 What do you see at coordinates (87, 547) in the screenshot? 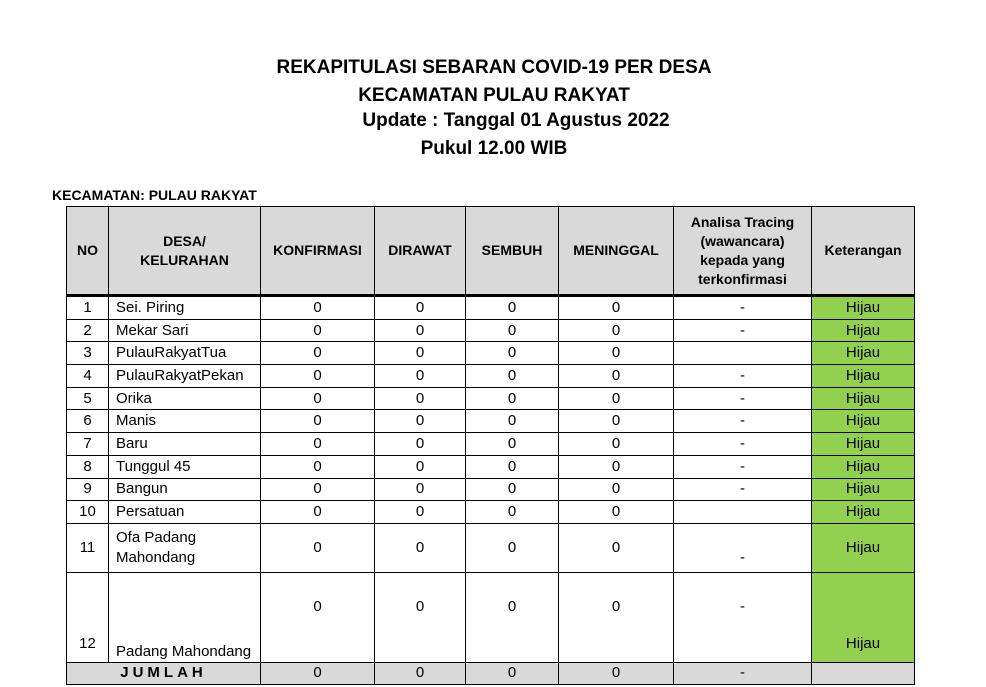
I see `cell-no: 11` at bounding box center [87, 547].